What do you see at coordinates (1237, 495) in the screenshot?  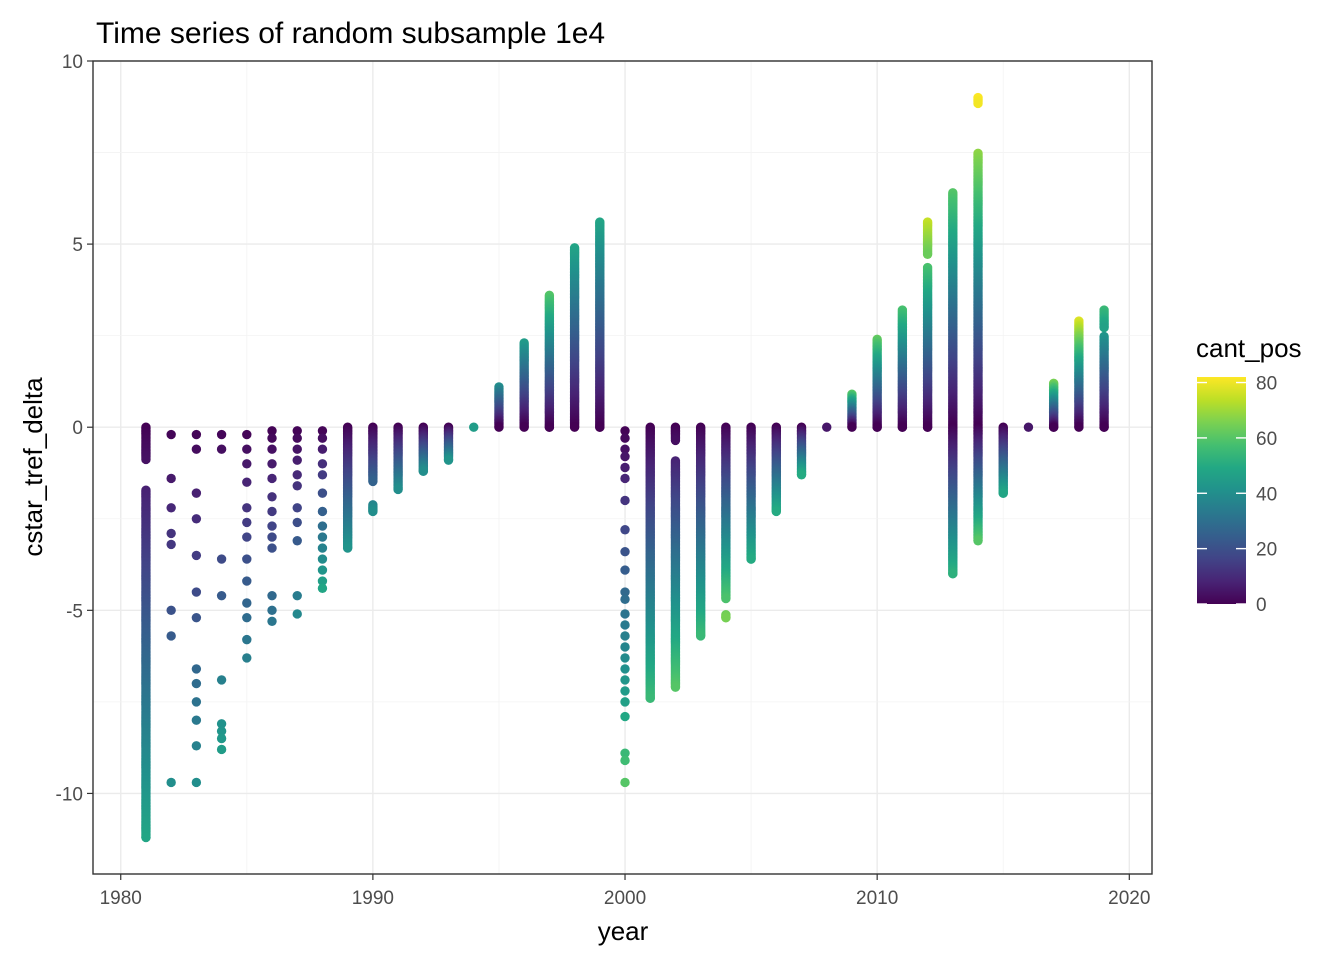 I see `legend-ticks: 0 20 40 60 80` at bounding box center [1237, 495].